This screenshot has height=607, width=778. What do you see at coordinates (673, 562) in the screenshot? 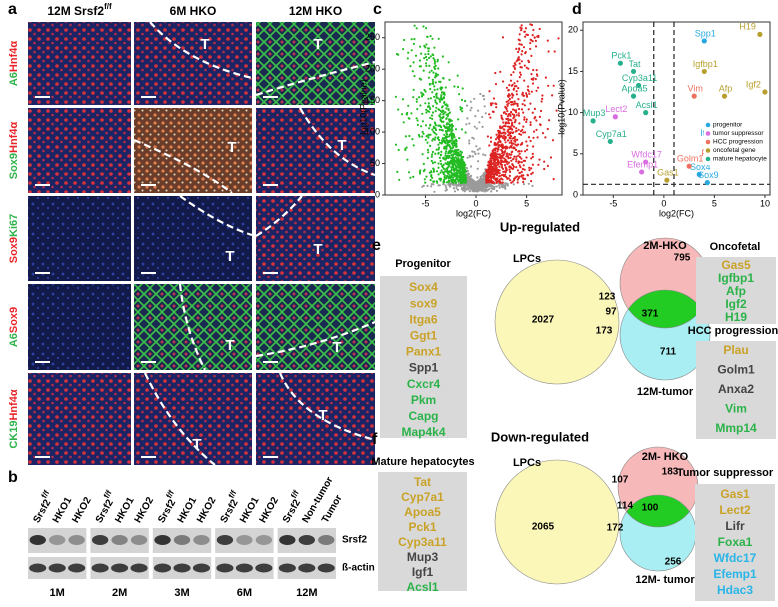
I see `venn-count: 256` at bounding box center [673, 562].